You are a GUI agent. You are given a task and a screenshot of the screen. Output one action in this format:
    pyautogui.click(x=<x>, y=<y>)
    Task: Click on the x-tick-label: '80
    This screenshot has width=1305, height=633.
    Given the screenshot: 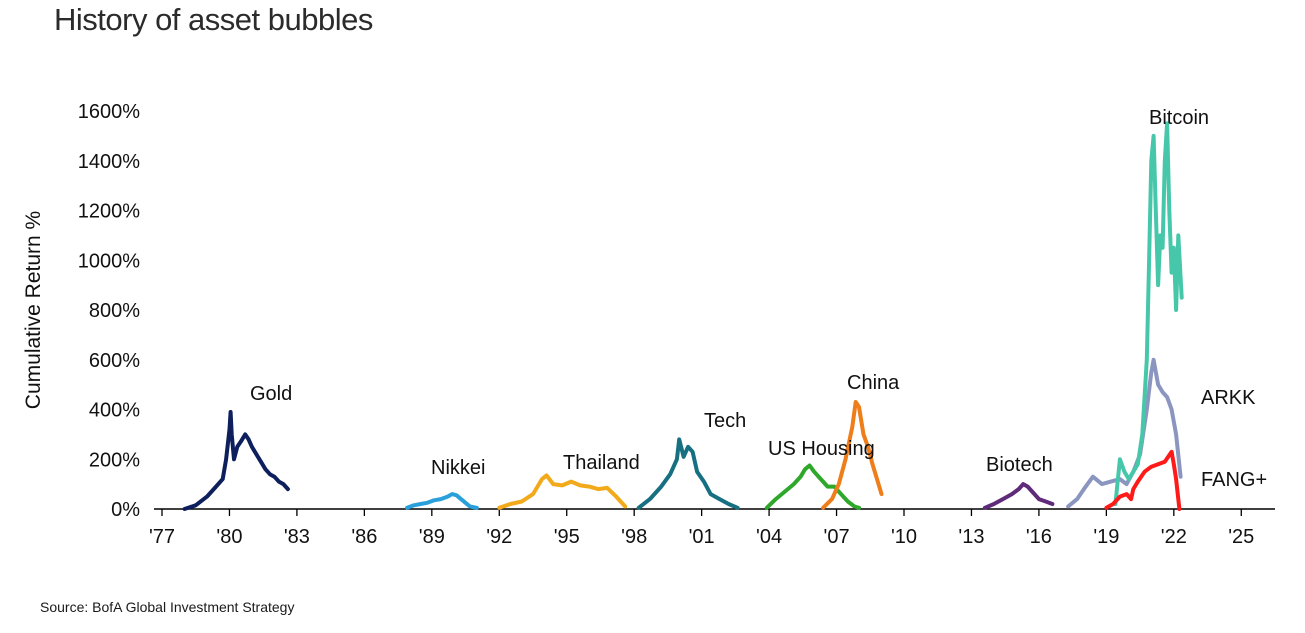 What is the action you would take?
    pyautogui.click(x=229, y=537)
    